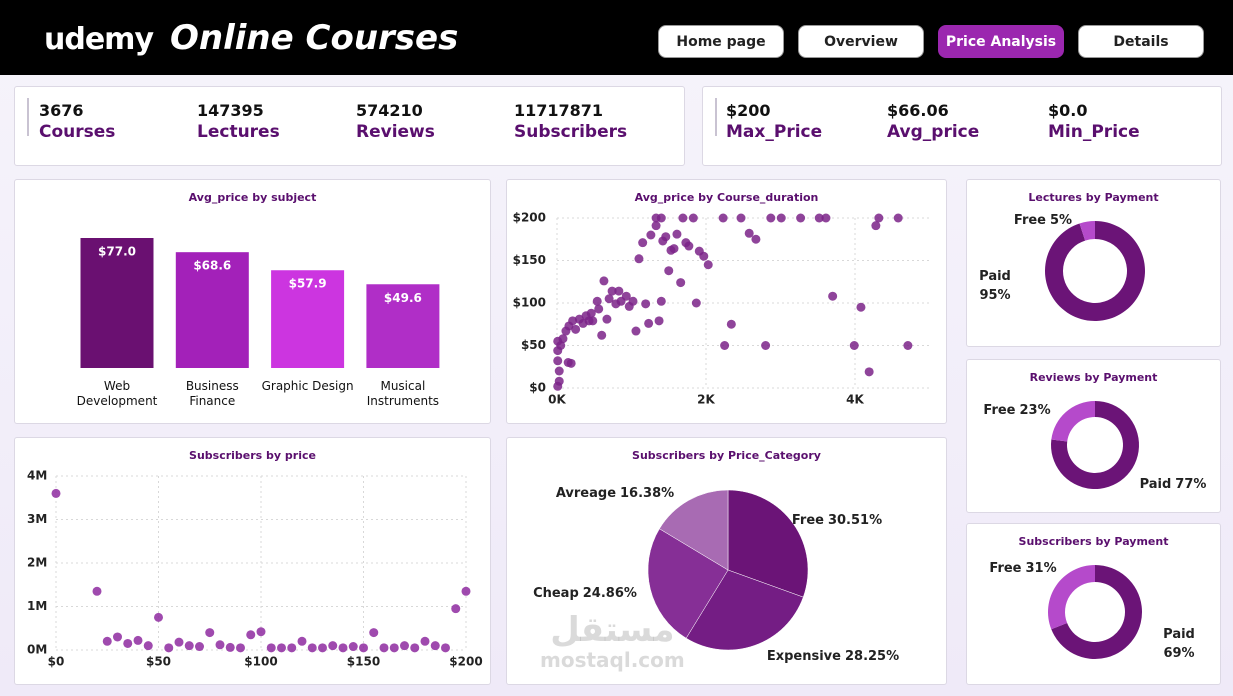  What do you see at coordinates (533, 345) in the screenshot?
I see `y-tick-label: $50` at bounding box center [533, 345].